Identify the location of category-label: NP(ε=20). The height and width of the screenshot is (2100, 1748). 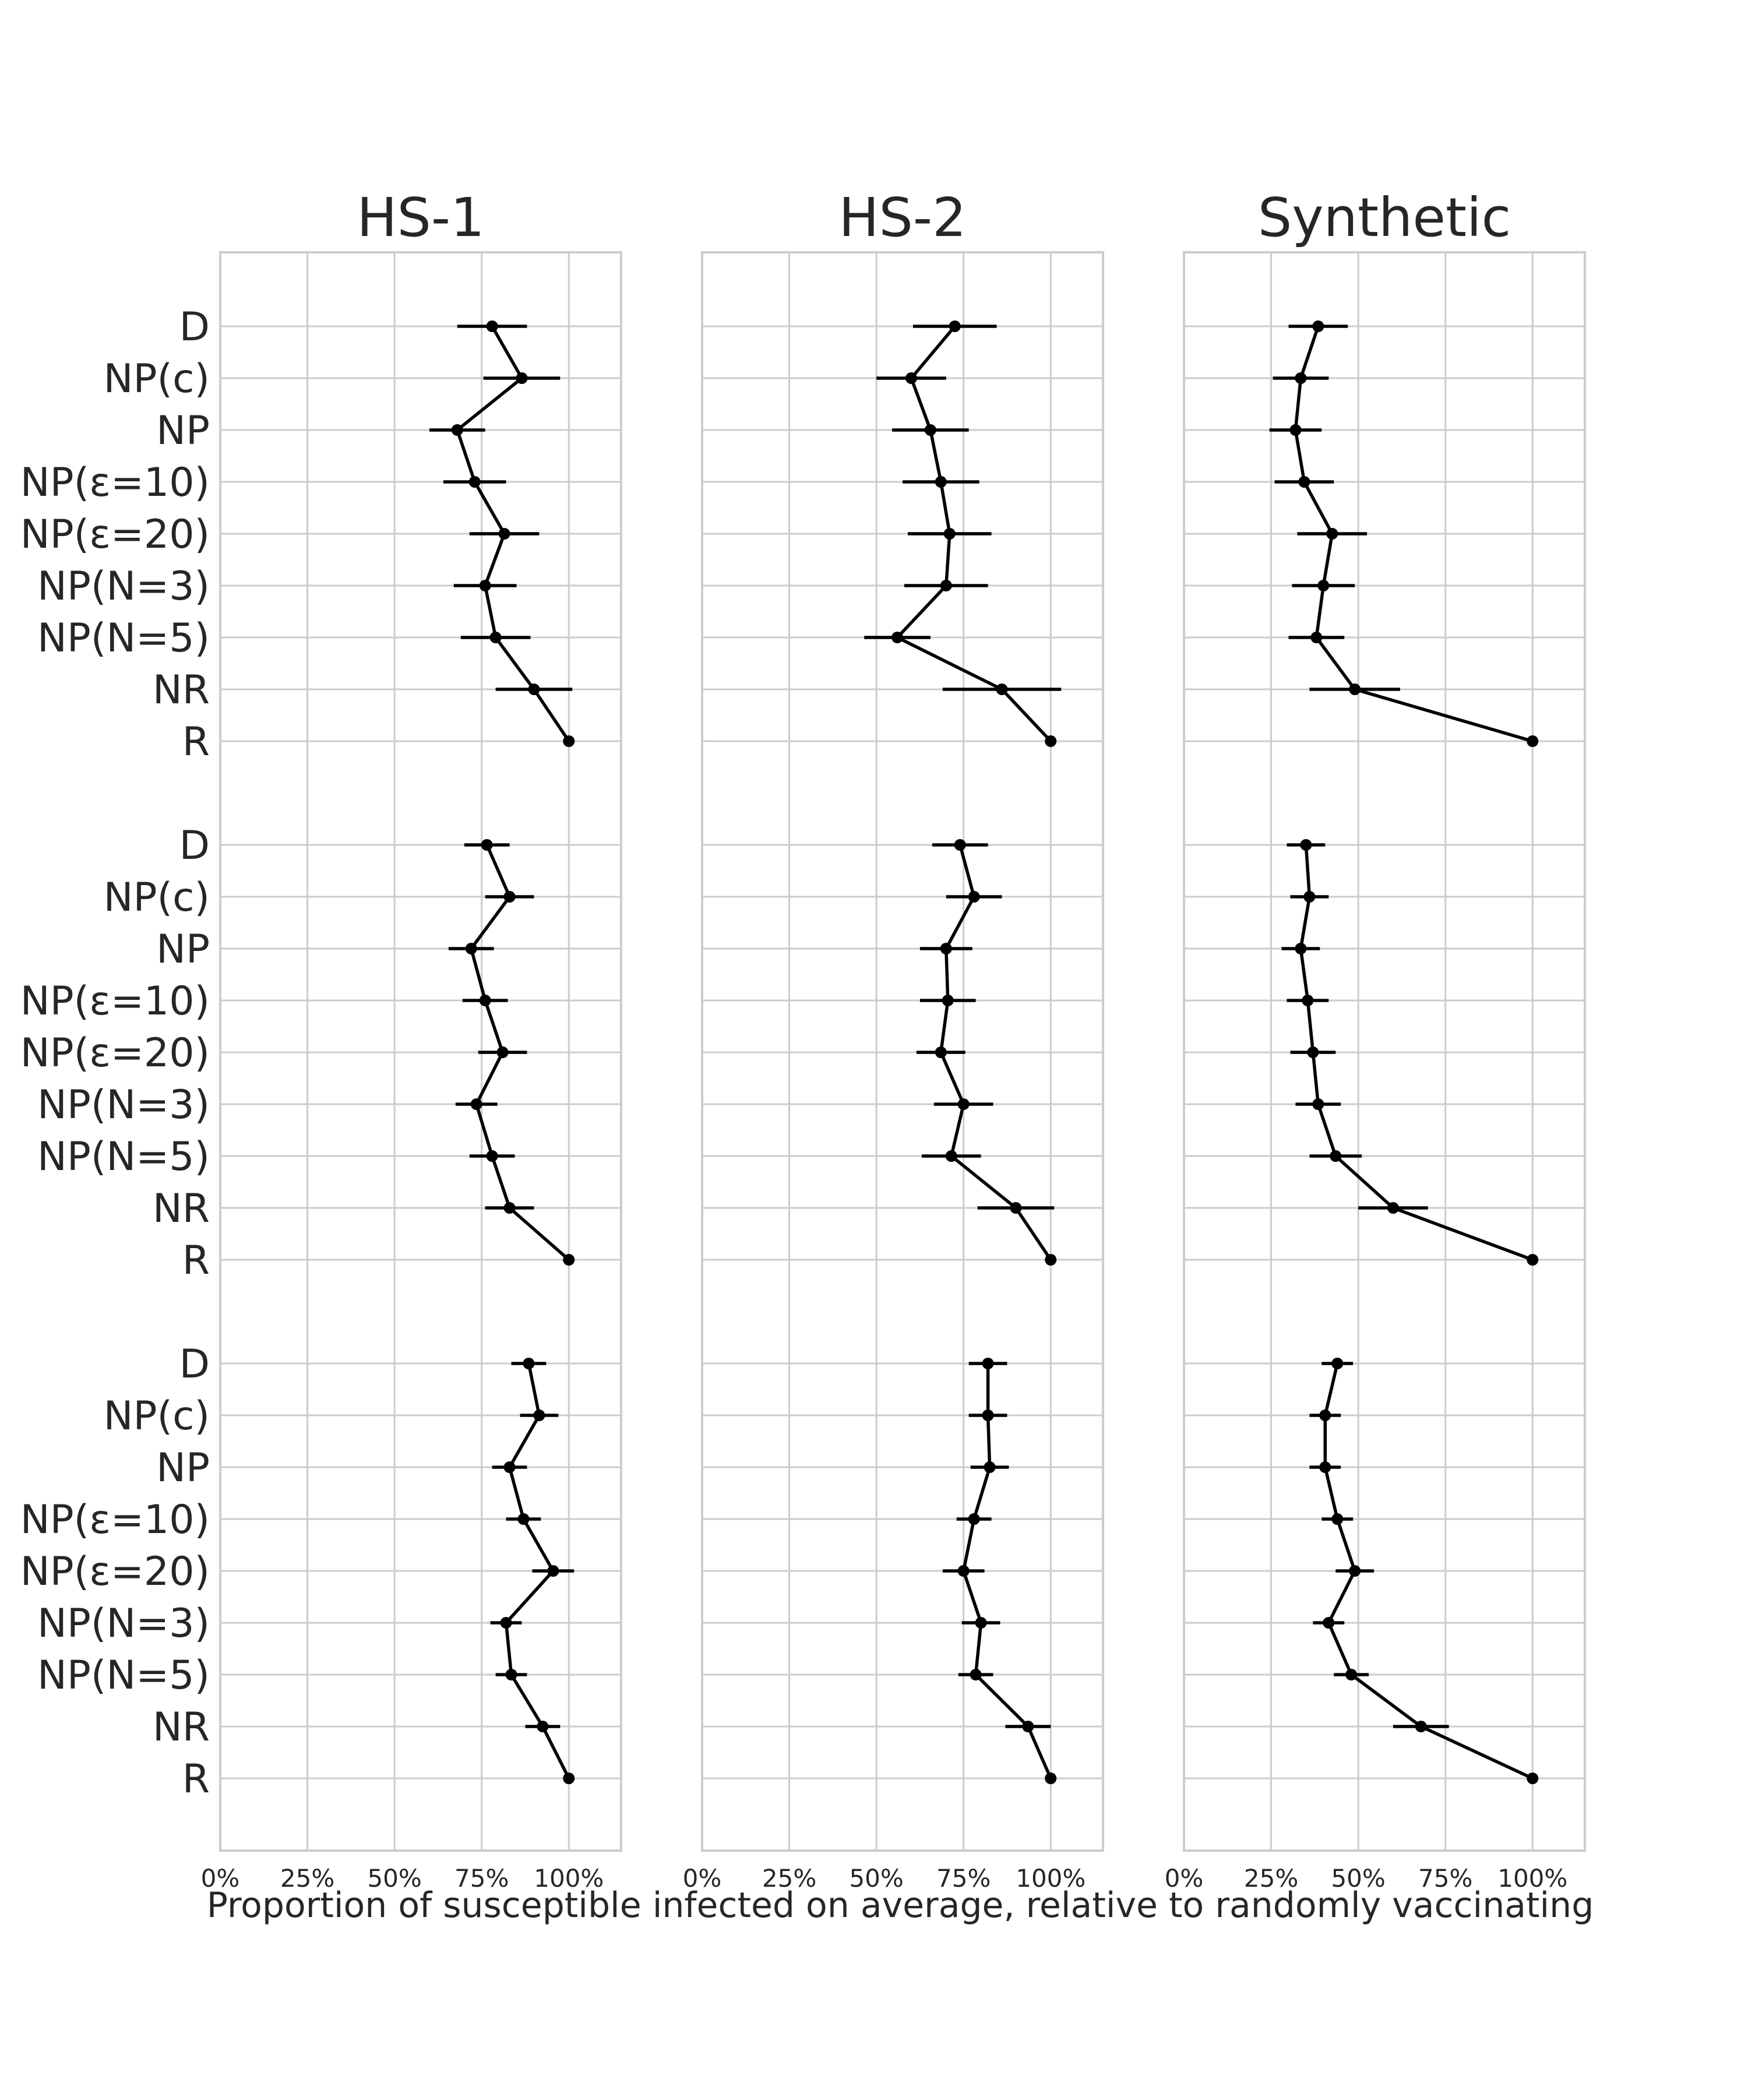
(115, 1053).